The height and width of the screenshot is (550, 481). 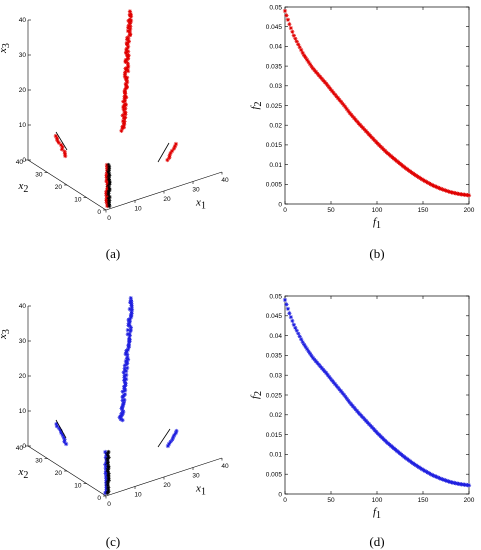 I want to click on x2-tick-label: 30, so click(x=39, y=175).